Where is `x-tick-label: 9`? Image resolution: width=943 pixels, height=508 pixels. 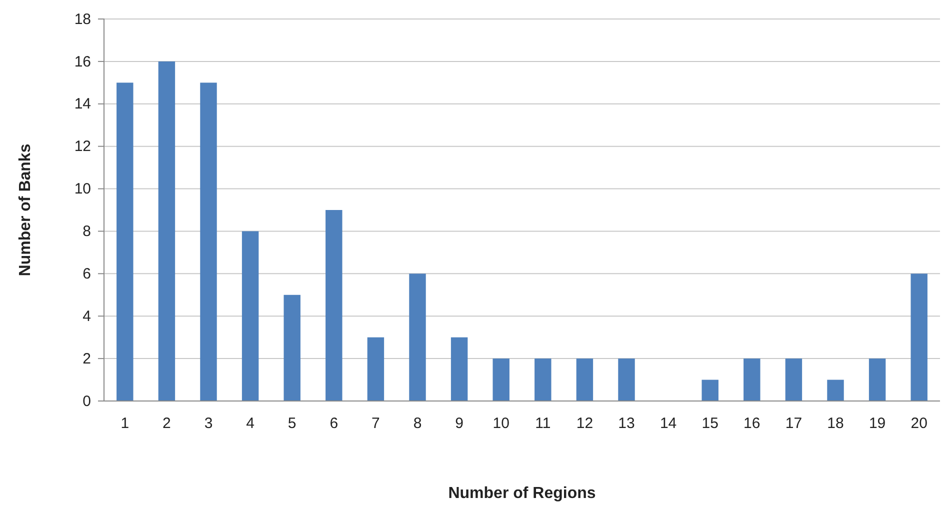 x-tick-label: 9 is located at coordinates (459, 423).